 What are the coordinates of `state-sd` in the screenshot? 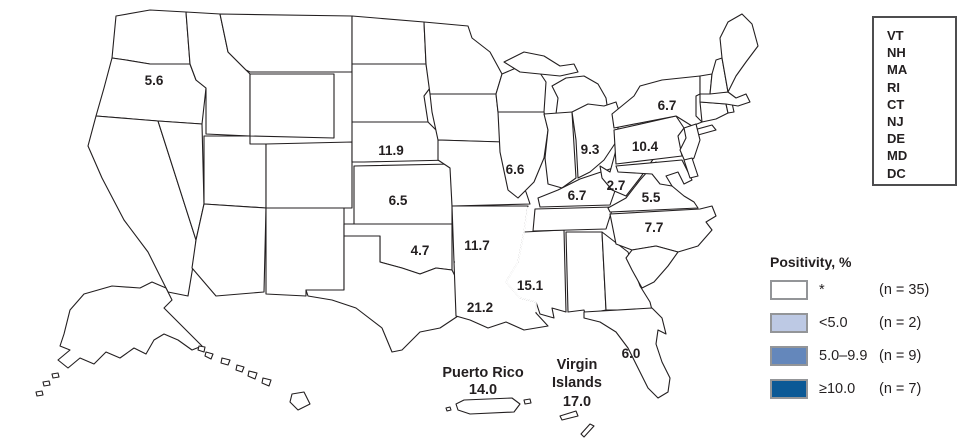 It's located at (391, 93).